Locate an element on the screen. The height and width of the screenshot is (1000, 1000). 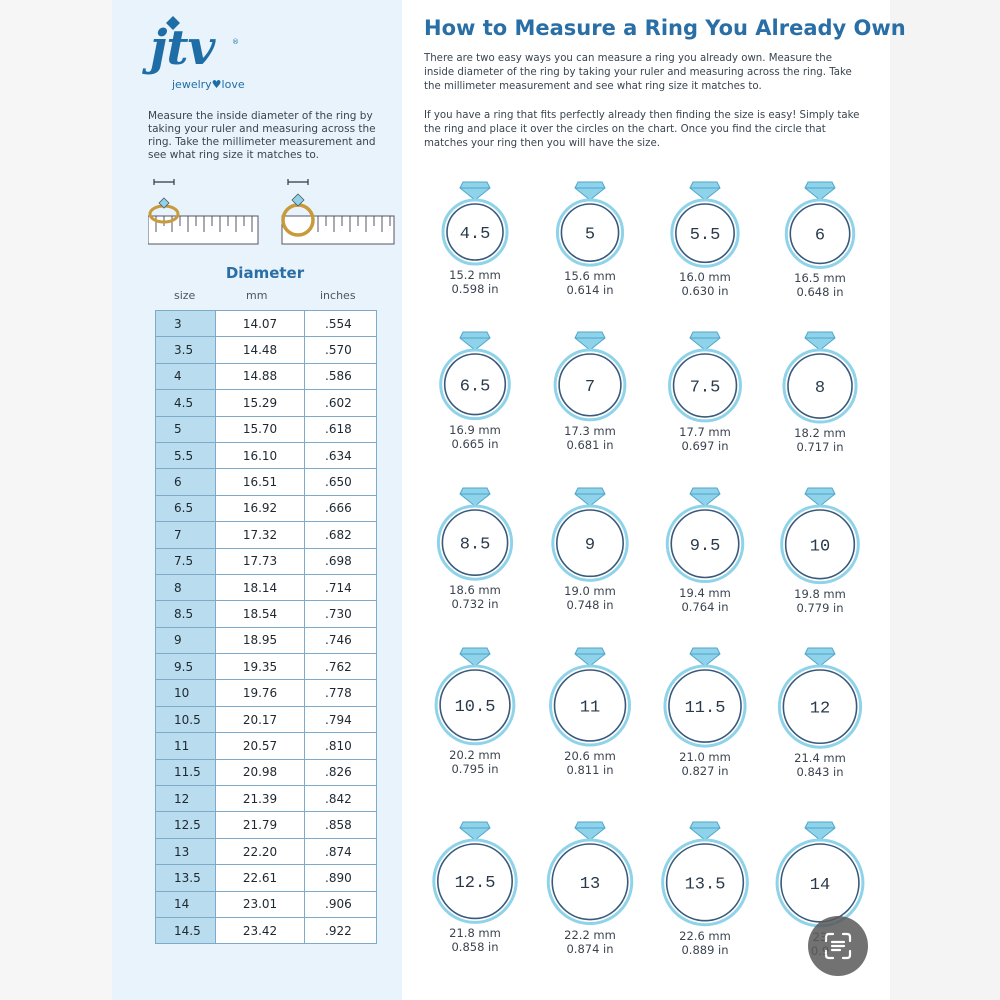
size-cell: 6 is located at coordinates (185, 482).